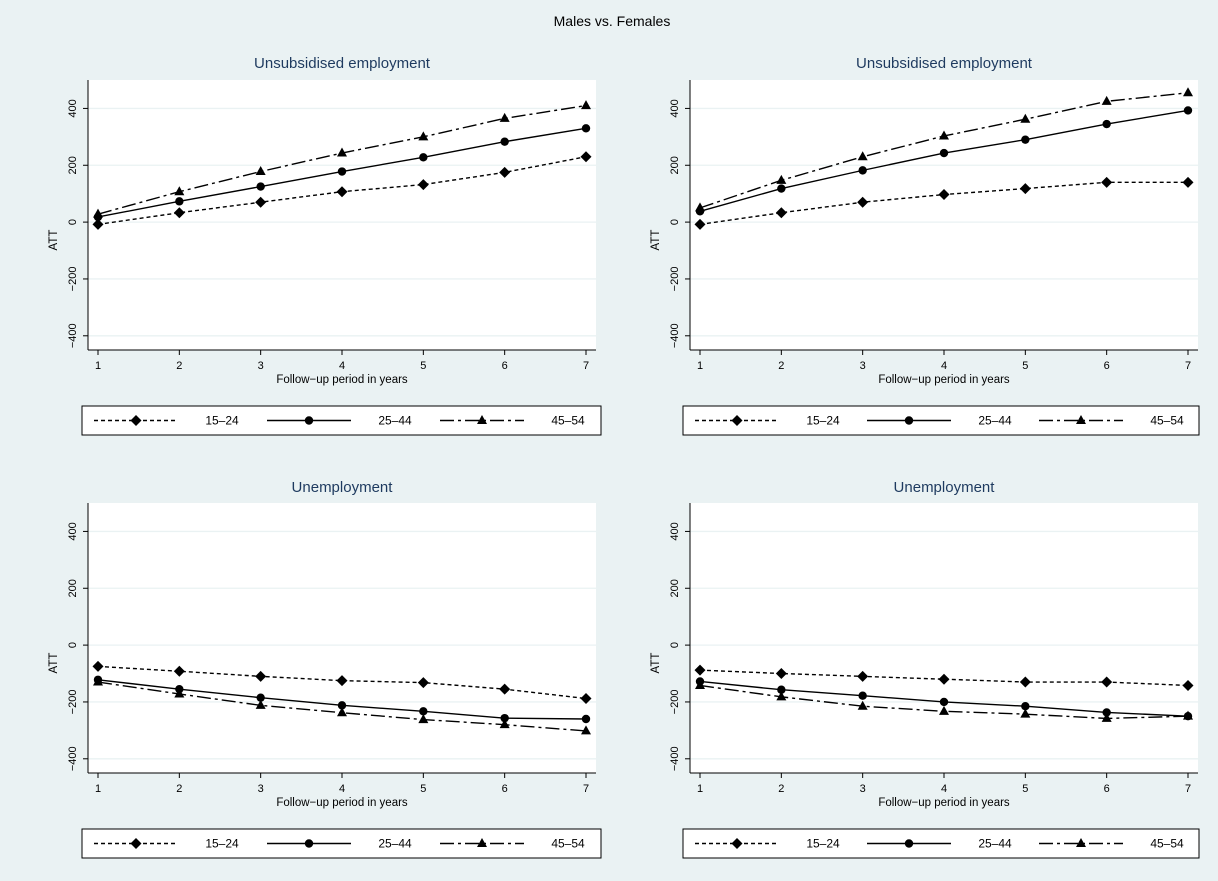 The width and height of the screenshot is (1218, 881). I want to click on figure-title: Males vs. Females, so click(612, 21).